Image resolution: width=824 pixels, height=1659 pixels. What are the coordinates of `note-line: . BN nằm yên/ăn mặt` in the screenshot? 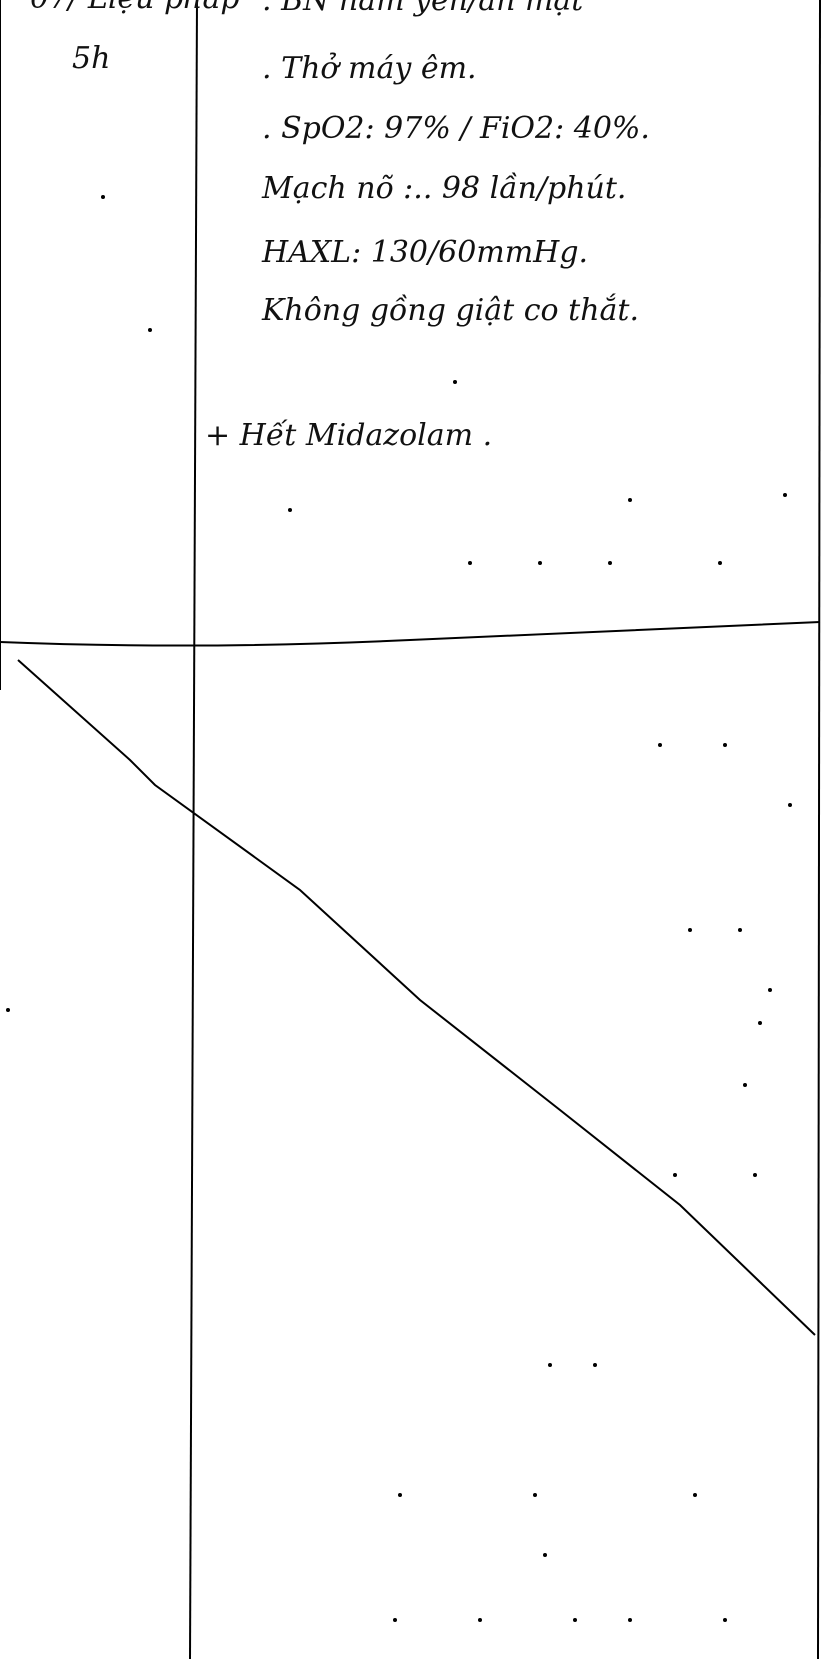 It's located at (423, 9).